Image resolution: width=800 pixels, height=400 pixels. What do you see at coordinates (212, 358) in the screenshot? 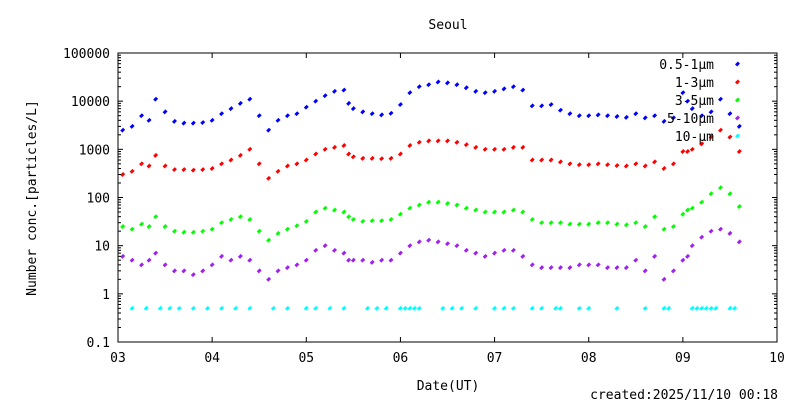
I see `x-tick-label: 04` at bounding box center [212, 358].